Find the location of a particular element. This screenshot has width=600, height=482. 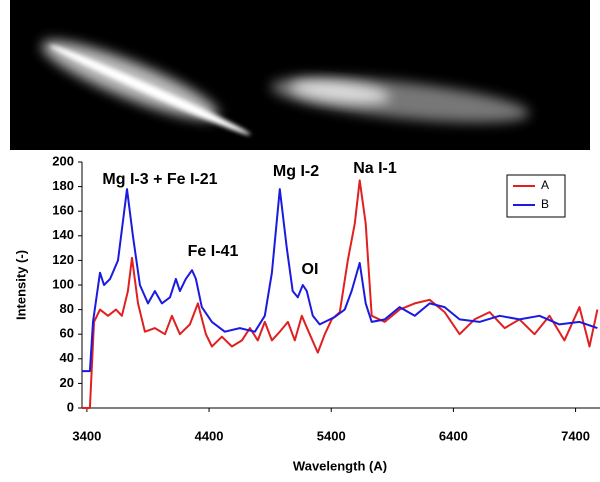

y-tick-label: 20 is located at coordinates (67, 382).